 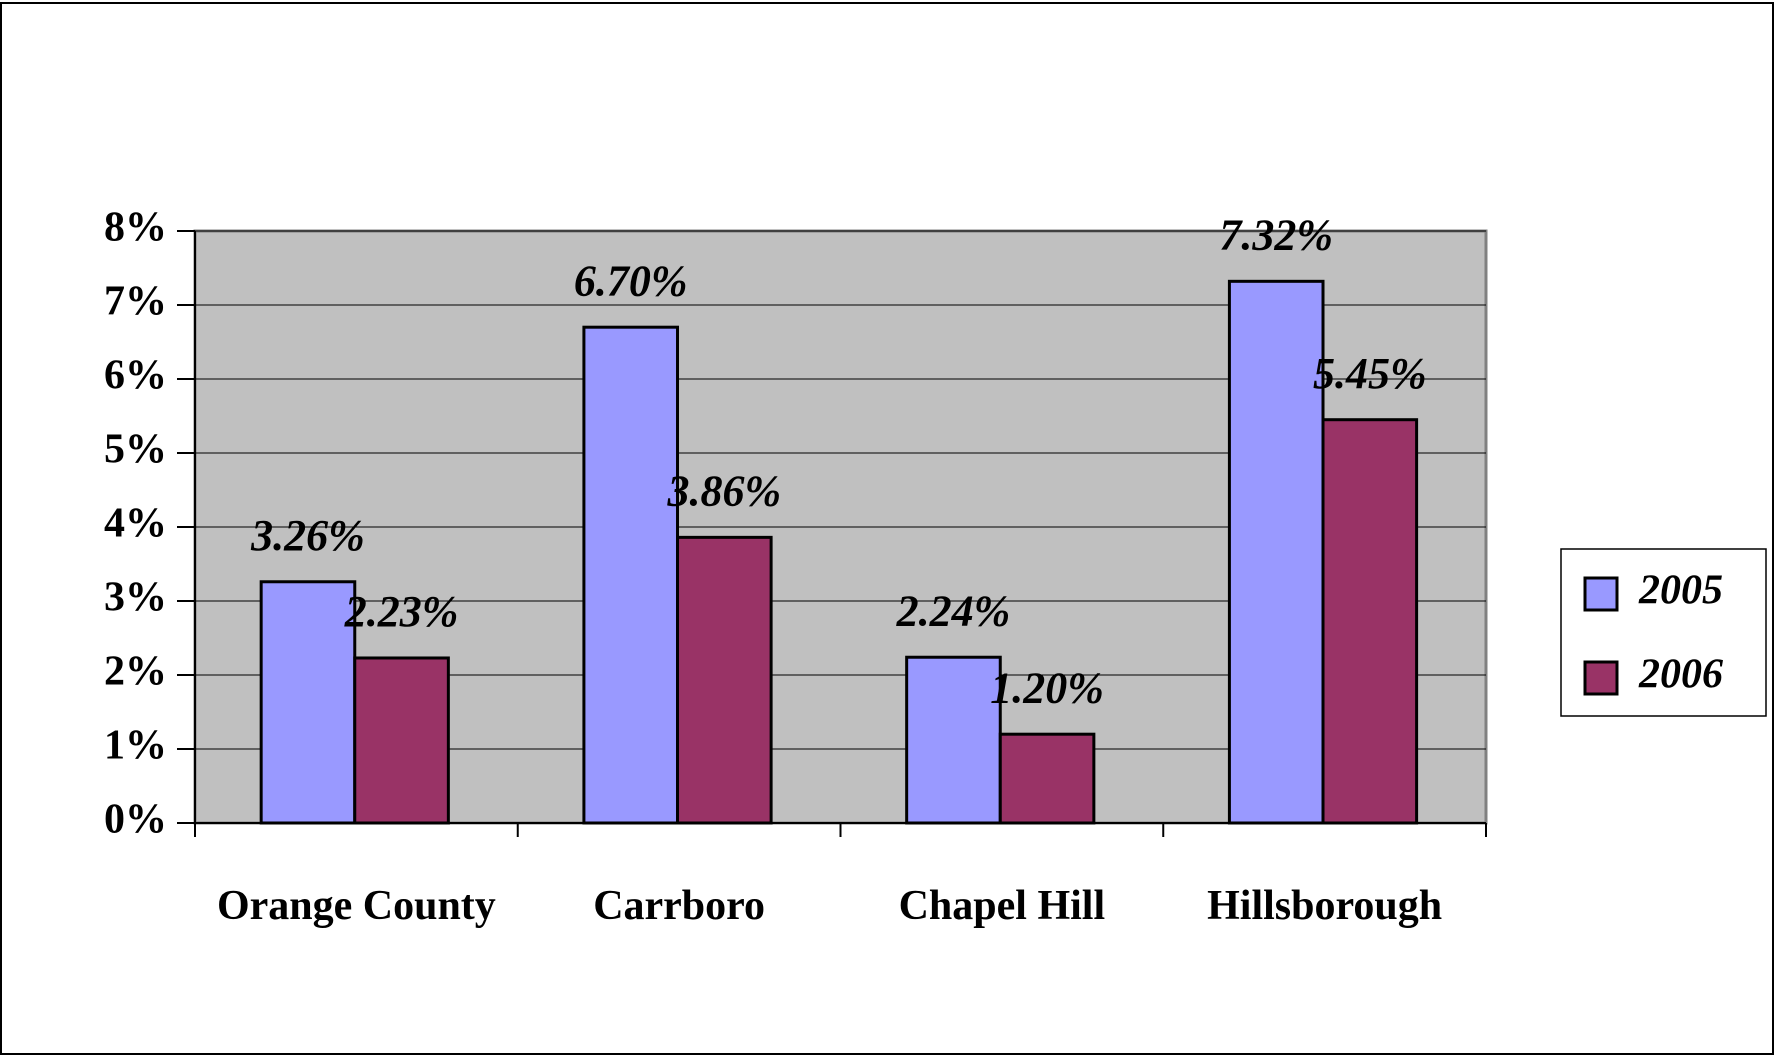 What do you see at coordinates (356, 906) in the screenshot?
I see `x-tick-label: Orange County` at bounding box center [356, 906].